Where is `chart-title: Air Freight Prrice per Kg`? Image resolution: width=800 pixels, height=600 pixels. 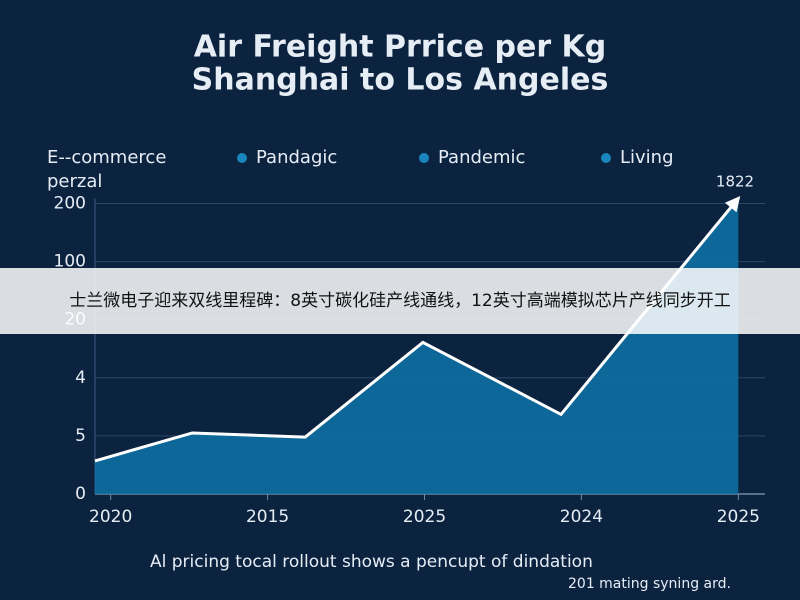 chart-title: Air Freight Prrice per Kg is located at coordinates (400, 47).